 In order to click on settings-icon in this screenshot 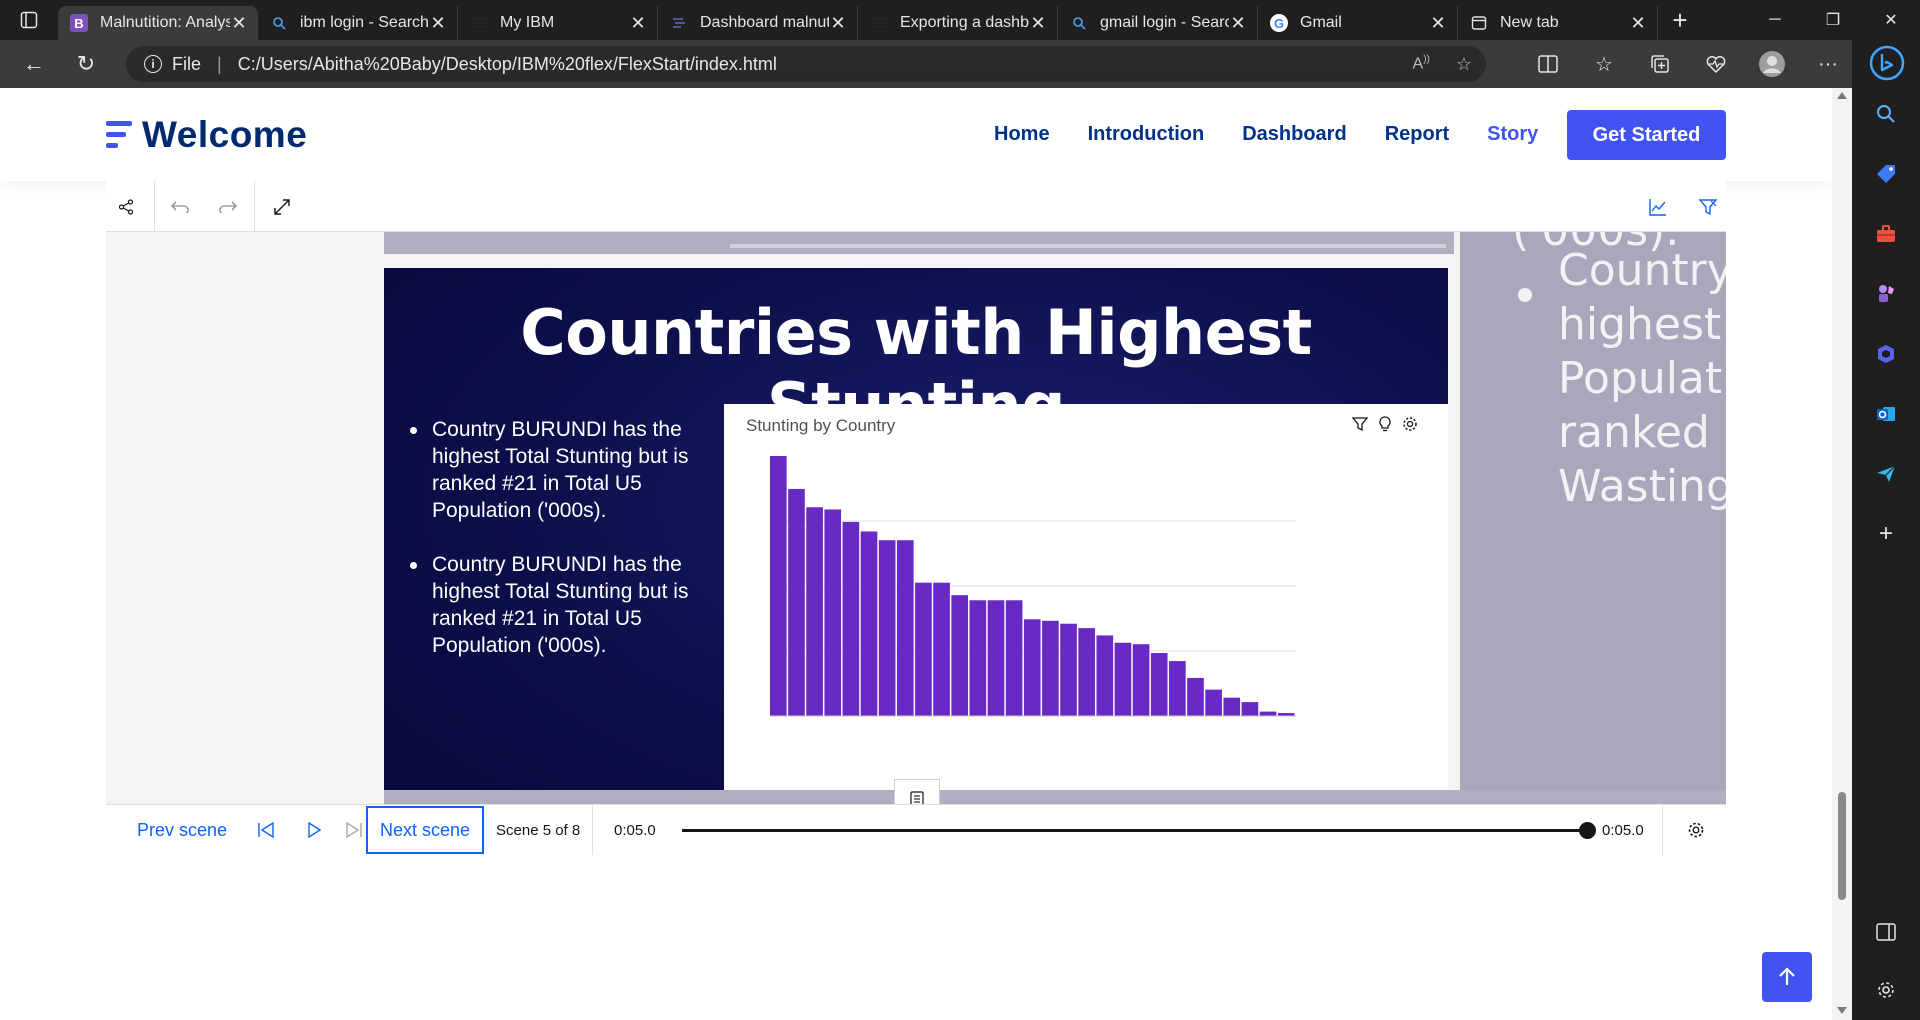, I will do `click(1410, 424)`.